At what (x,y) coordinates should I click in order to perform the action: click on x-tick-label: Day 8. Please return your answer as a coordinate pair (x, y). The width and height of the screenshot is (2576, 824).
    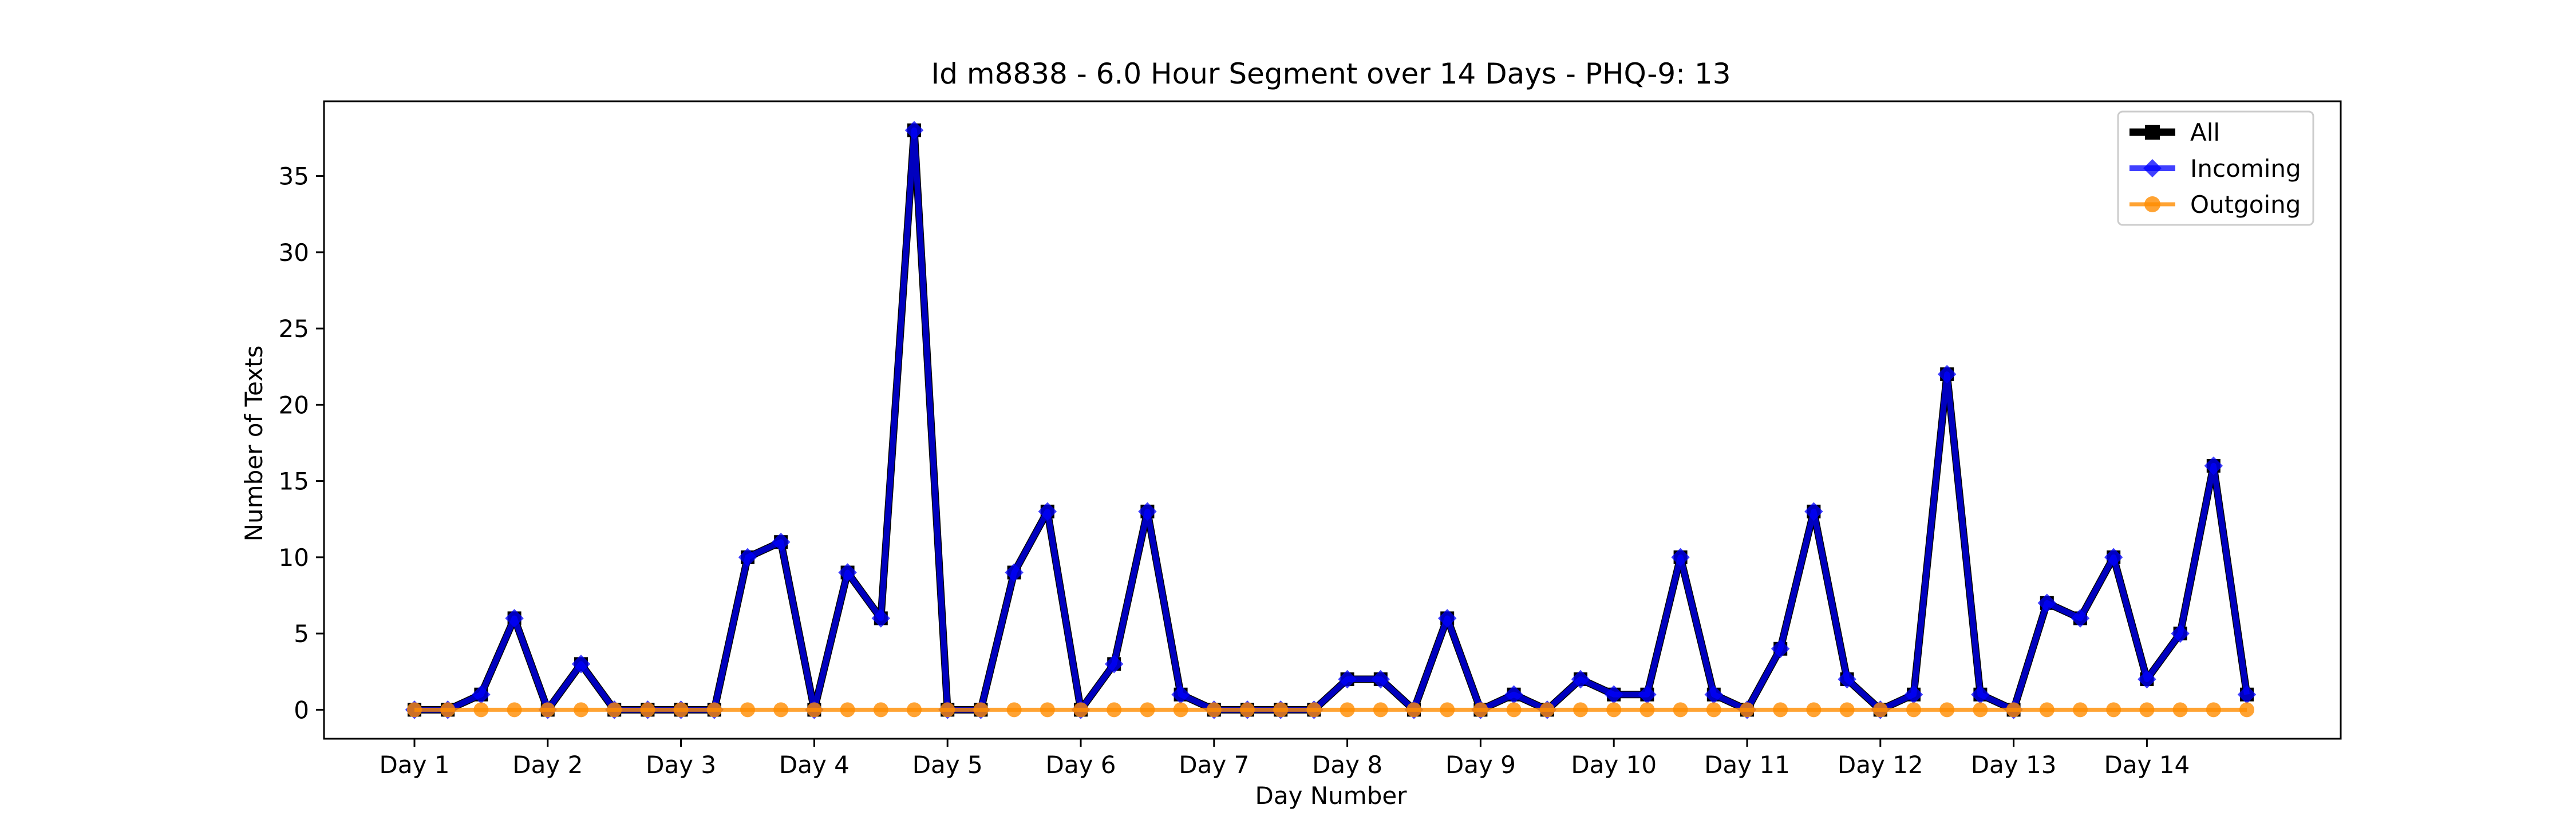
    Looking at the image, I should click on (1347, 765).